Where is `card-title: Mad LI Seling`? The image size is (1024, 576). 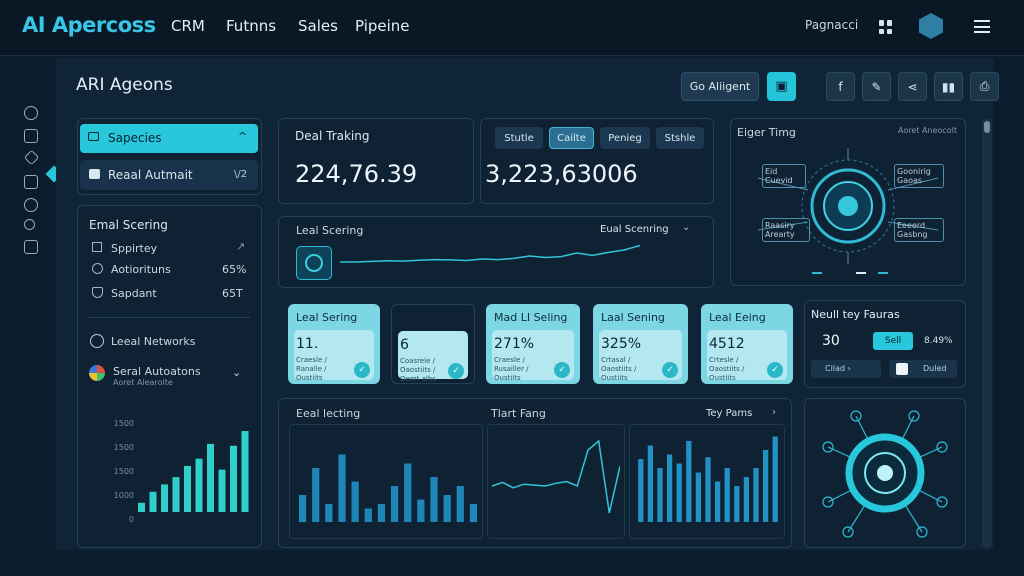 card-title: Mad LI Seling is located at coordinates (531, 317).